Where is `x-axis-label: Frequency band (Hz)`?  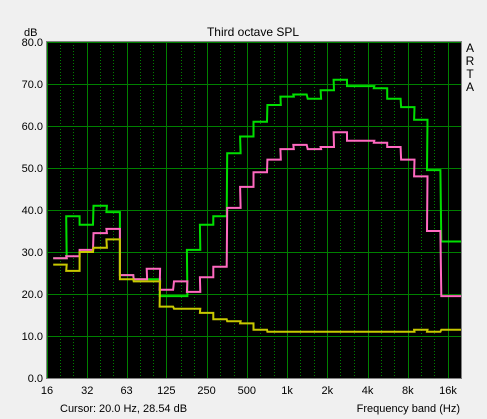
x-axis-label: Frequency band (Hz) is located at coordinates (408, 409).